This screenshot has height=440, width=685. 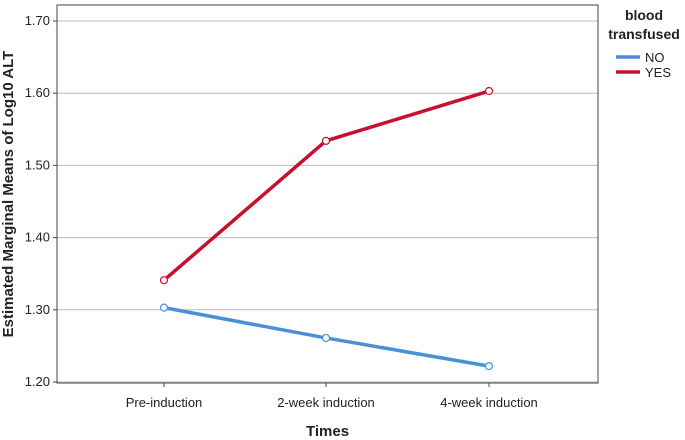 I want to click on x-tick-label: Pre-induction, so click(x=164, y=402).